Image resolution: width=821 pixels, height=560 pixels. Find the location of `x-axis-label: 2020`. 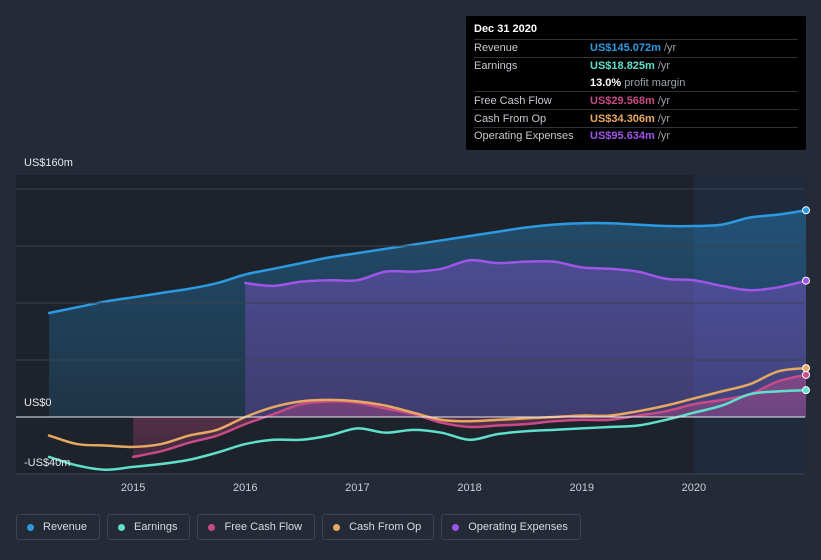

x-axis-label: 2020 is located at coordinates (694, 488).